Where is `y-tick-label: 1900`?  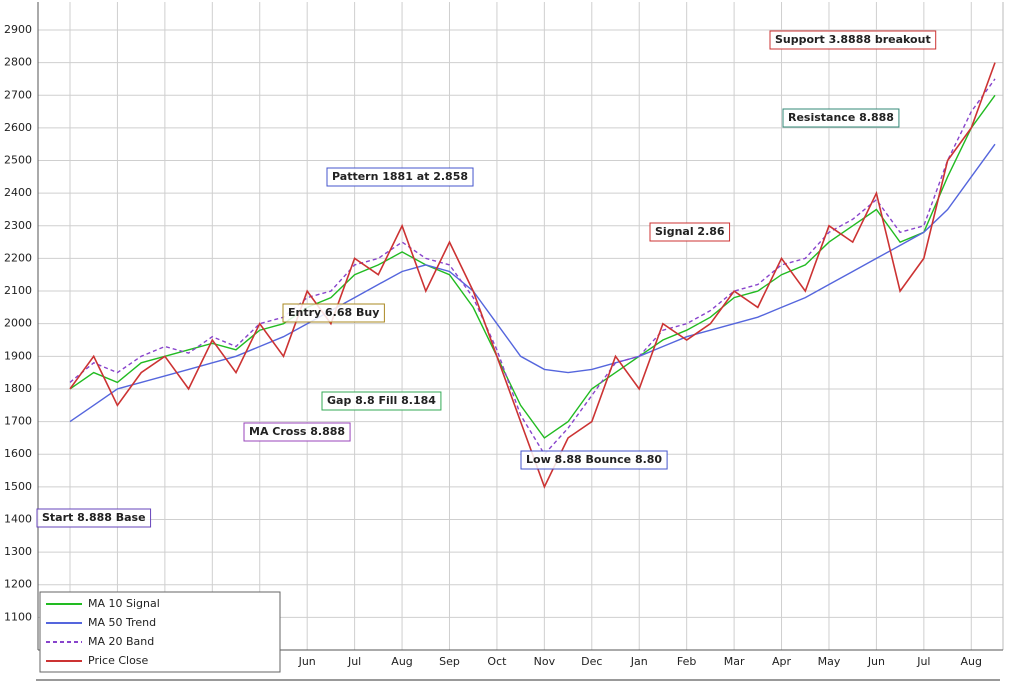
y-tick-label: 1900 is located at coordinates (18, 355).